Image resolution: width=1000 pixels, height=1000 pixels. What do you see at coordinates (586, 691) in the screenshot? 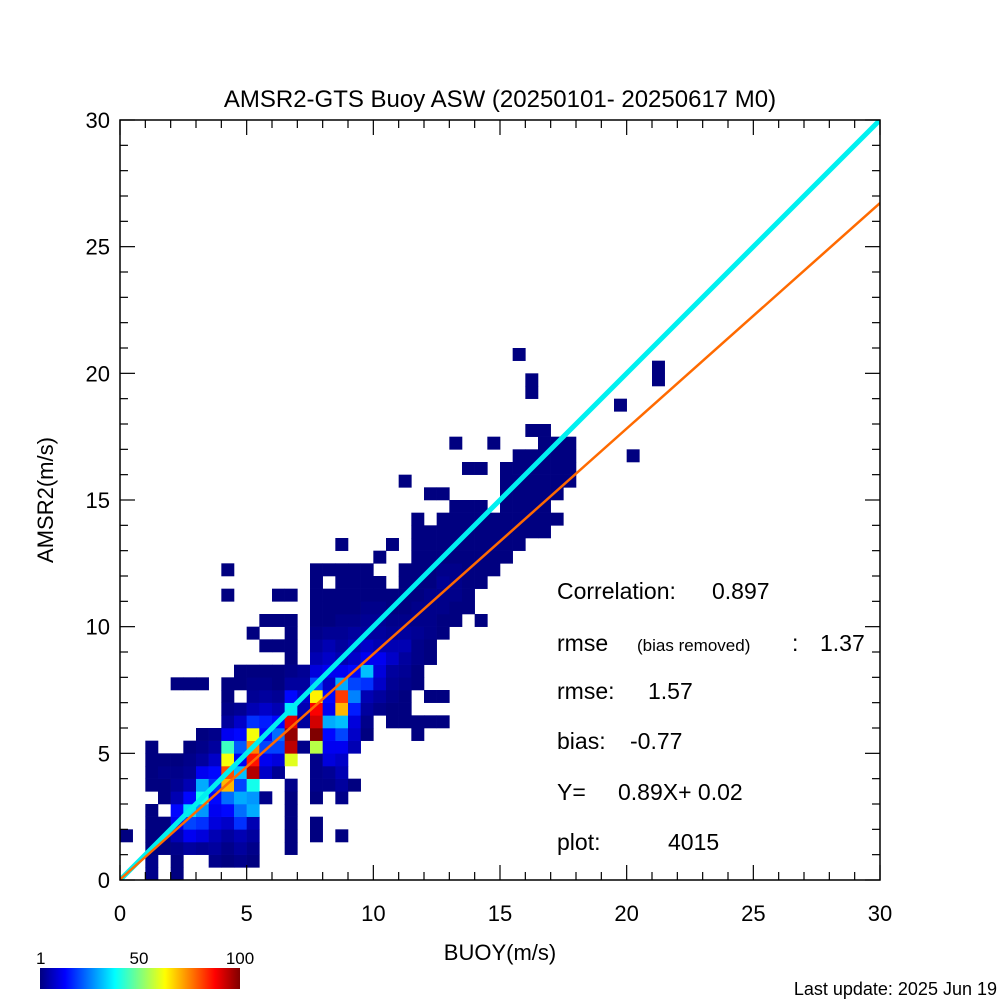
I see `stat-label: rmse:` at bounding box center [586, 691].